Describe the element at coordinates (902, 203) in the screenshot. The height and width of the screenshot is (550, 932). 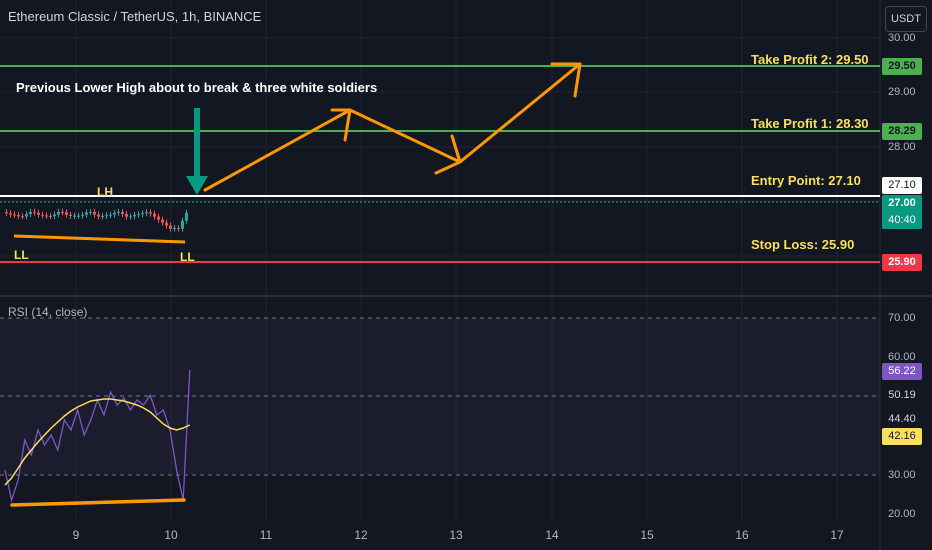
I see `current-price-tag: 27.00` at that location.